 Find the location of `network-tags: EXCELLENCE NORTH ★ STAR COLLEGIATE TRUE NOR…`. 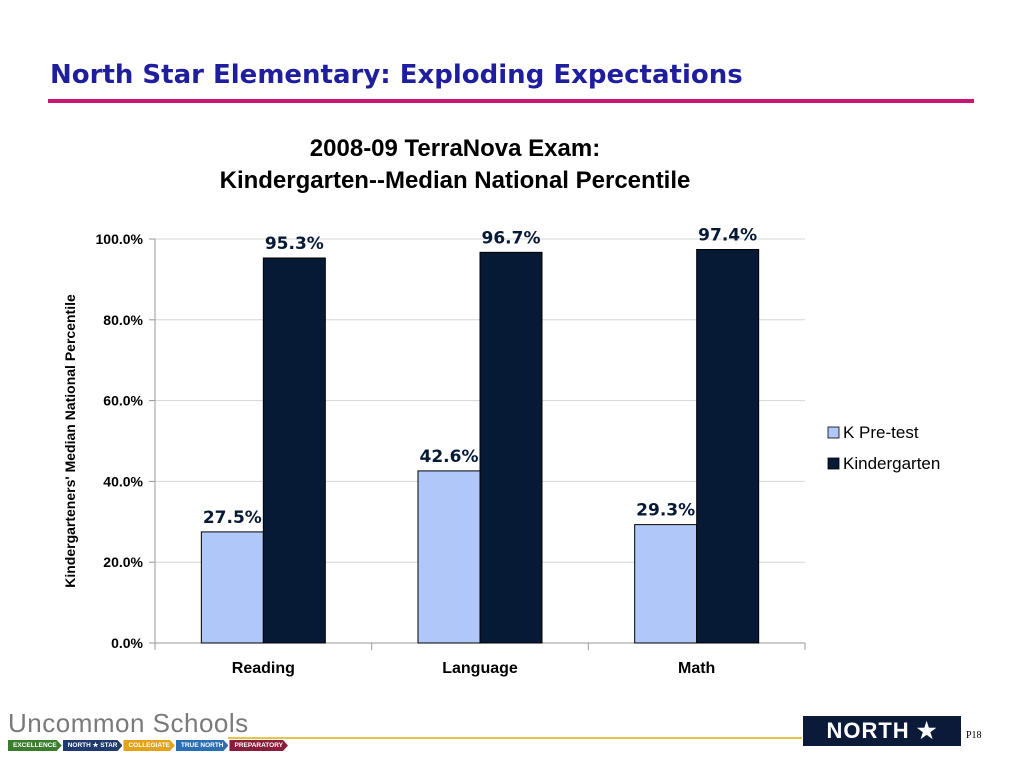

network-tags: EXCELLENCE NORTH ★ STAR COLLEGIATE TRUE NOR… is located at coordinates (148, 745).